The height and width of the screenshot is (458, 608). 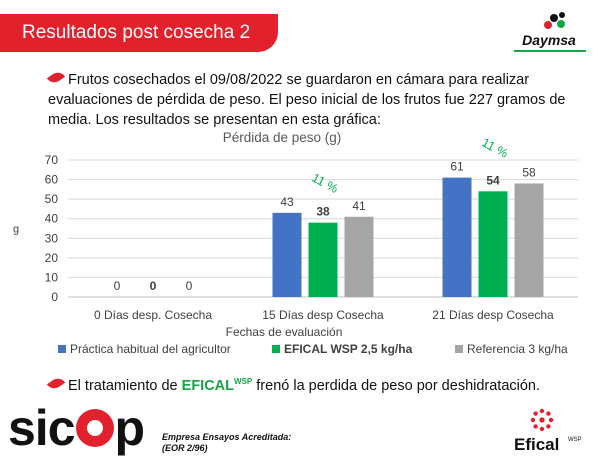 I want to click on efical-product-text: EFICAL, so click(x=208, y=385).